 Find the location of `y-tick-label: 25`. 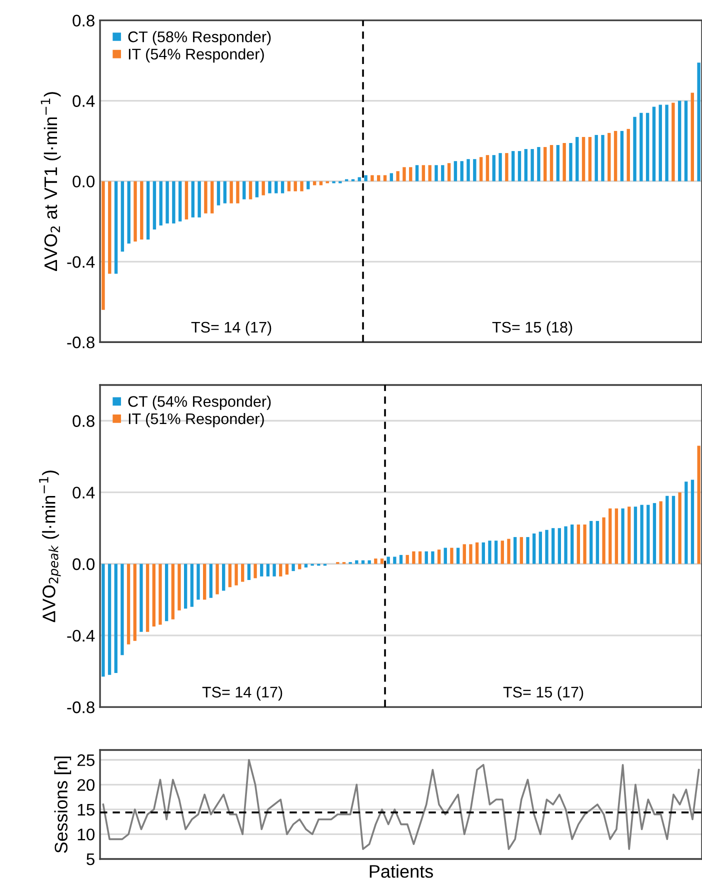

y-tick-label: 25 is located at coordinates (85, 760).